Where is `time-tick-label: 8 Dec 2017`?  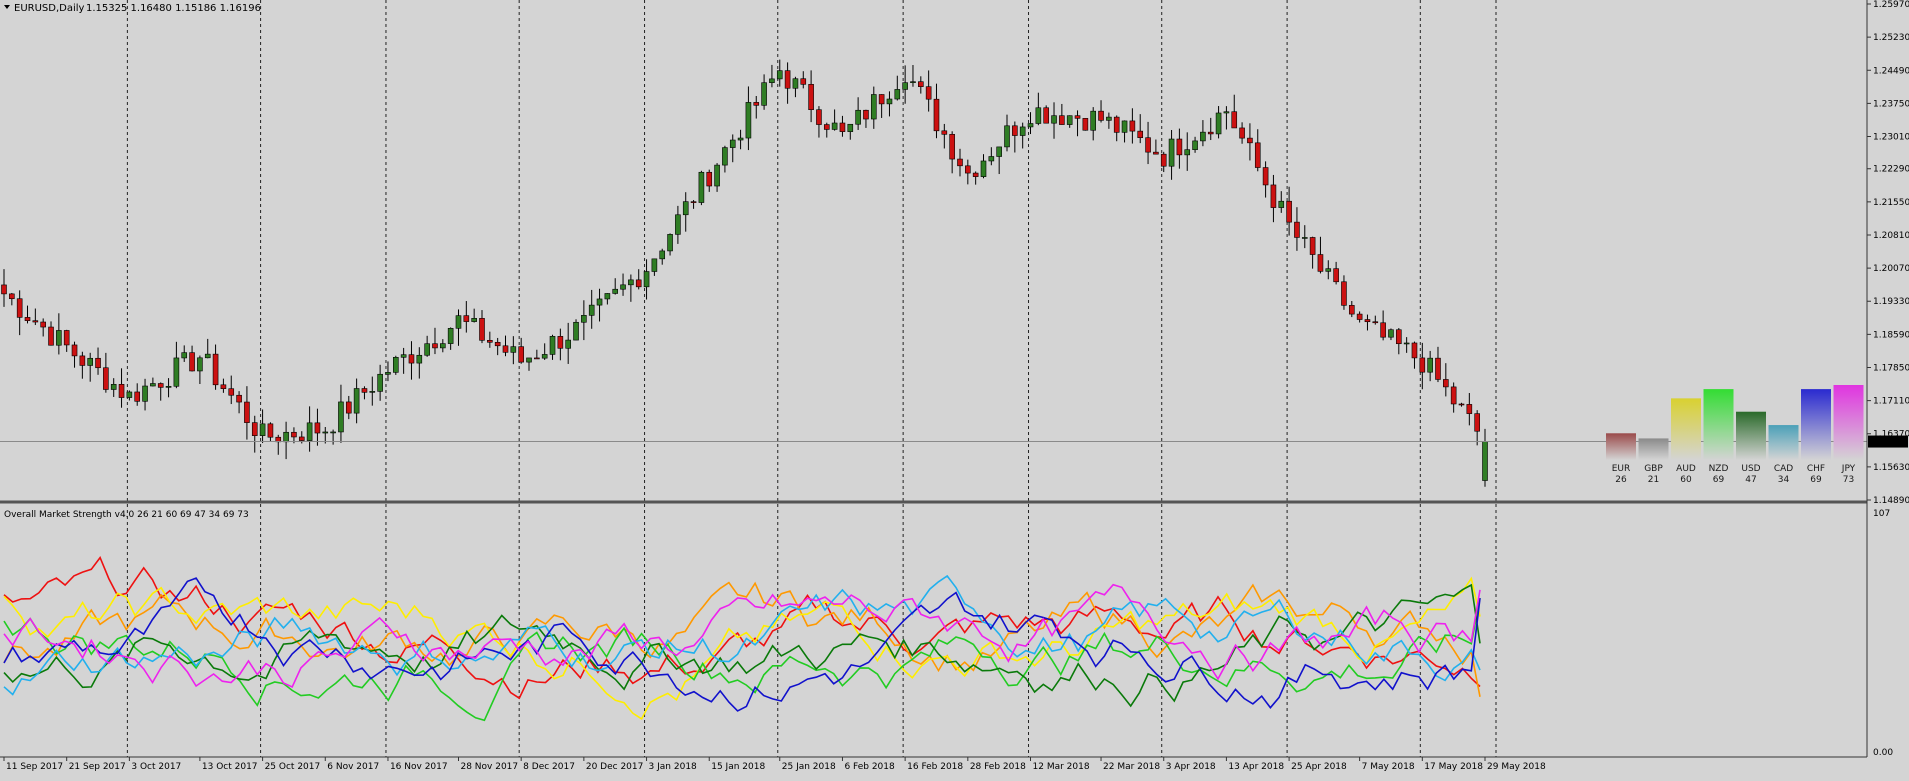 time-tick-label: 8 Dec 2017 is located at coordinates (549, 767).